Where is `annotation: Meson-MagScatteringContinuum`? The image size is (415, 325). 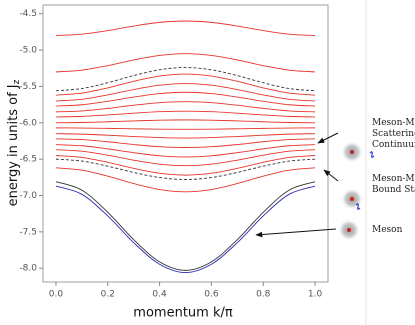 annotation: Meson-MagScatteringContinuum is located at coordinates (393, 134).